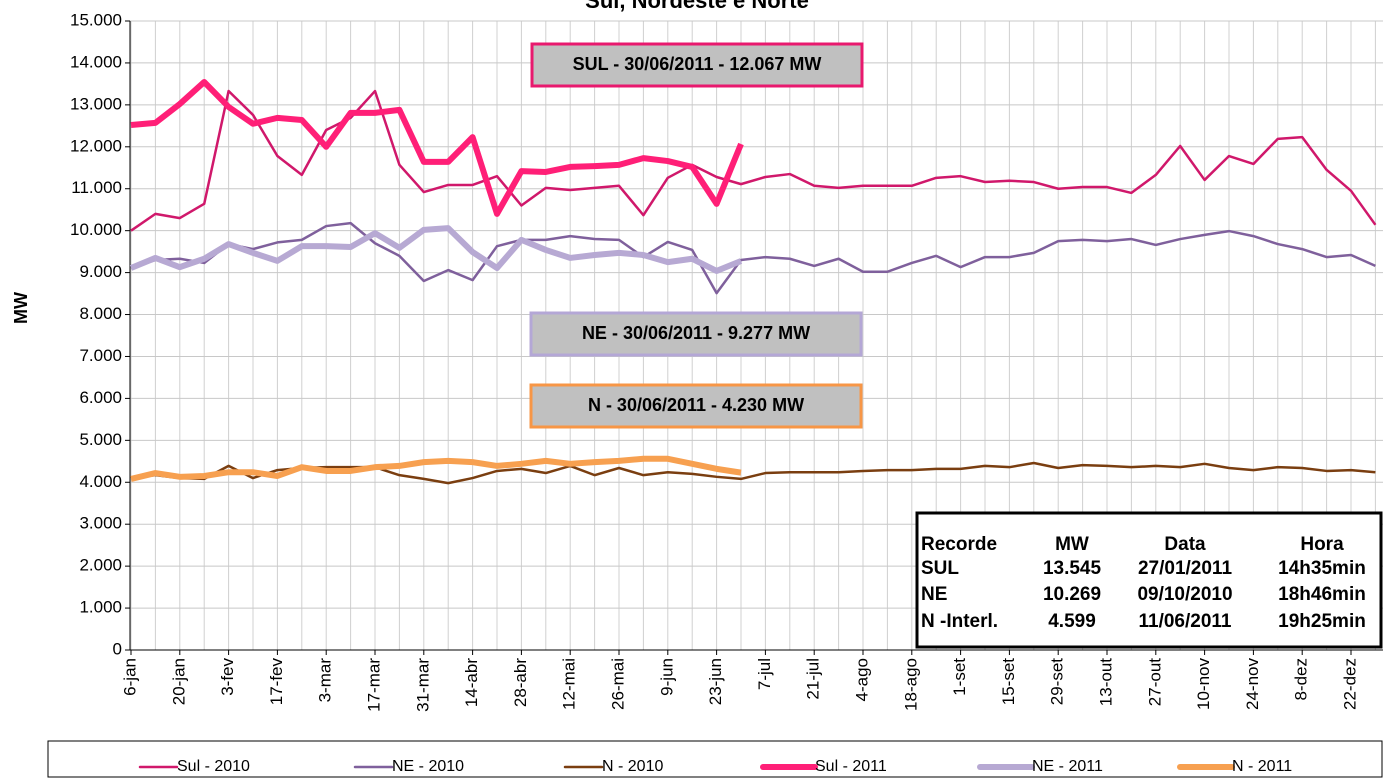 This screenshot has width=1383, height=778. What do you see at coordinates (1185, 544) in the screenshot?
I see `table-header: Data` at bounding box center [1185, 544].